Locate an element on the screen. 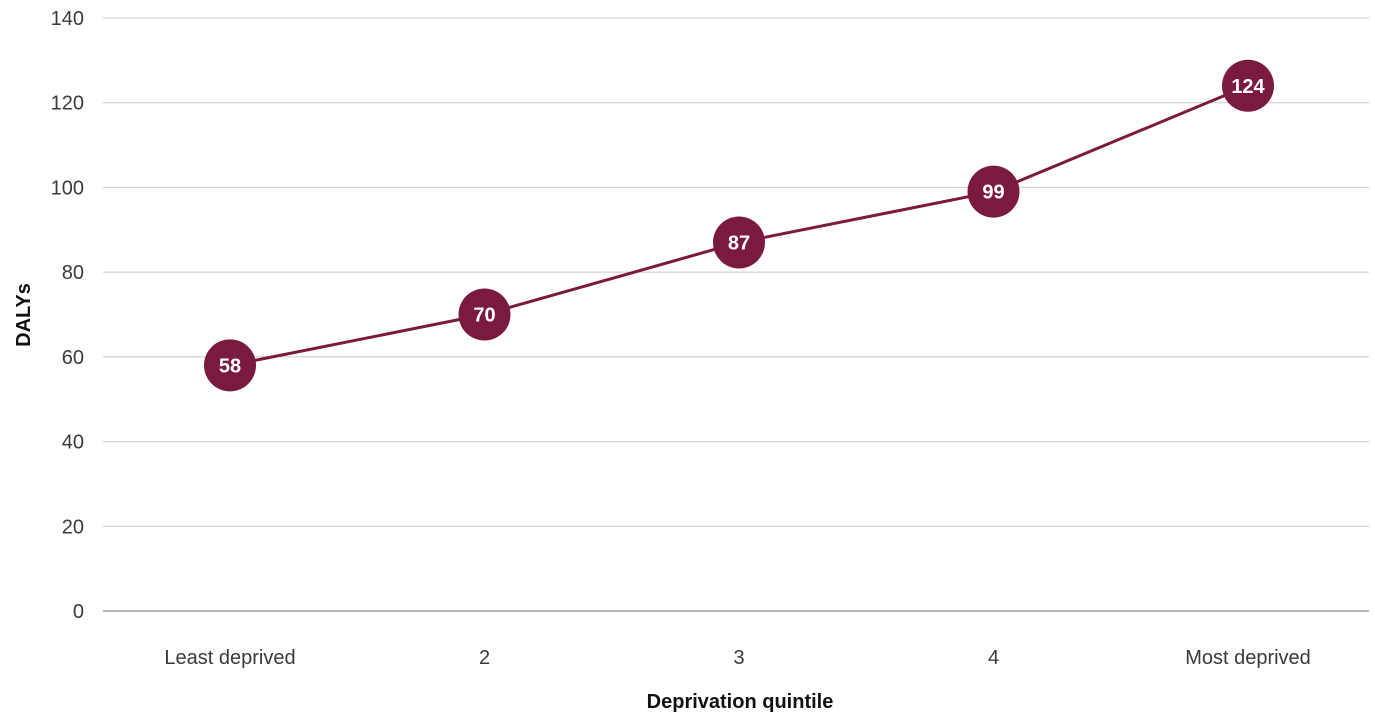 The image size is (1375, 718). data-label: 58 is located at coordinates (230, 366).